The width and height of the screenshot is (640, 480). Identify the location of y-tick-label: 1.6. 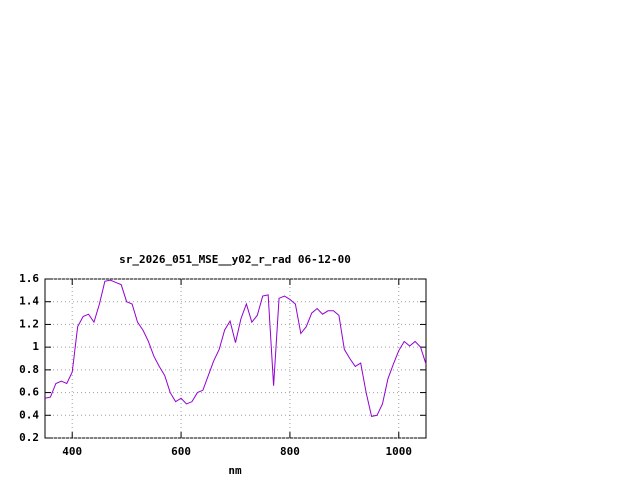
(29, 278).